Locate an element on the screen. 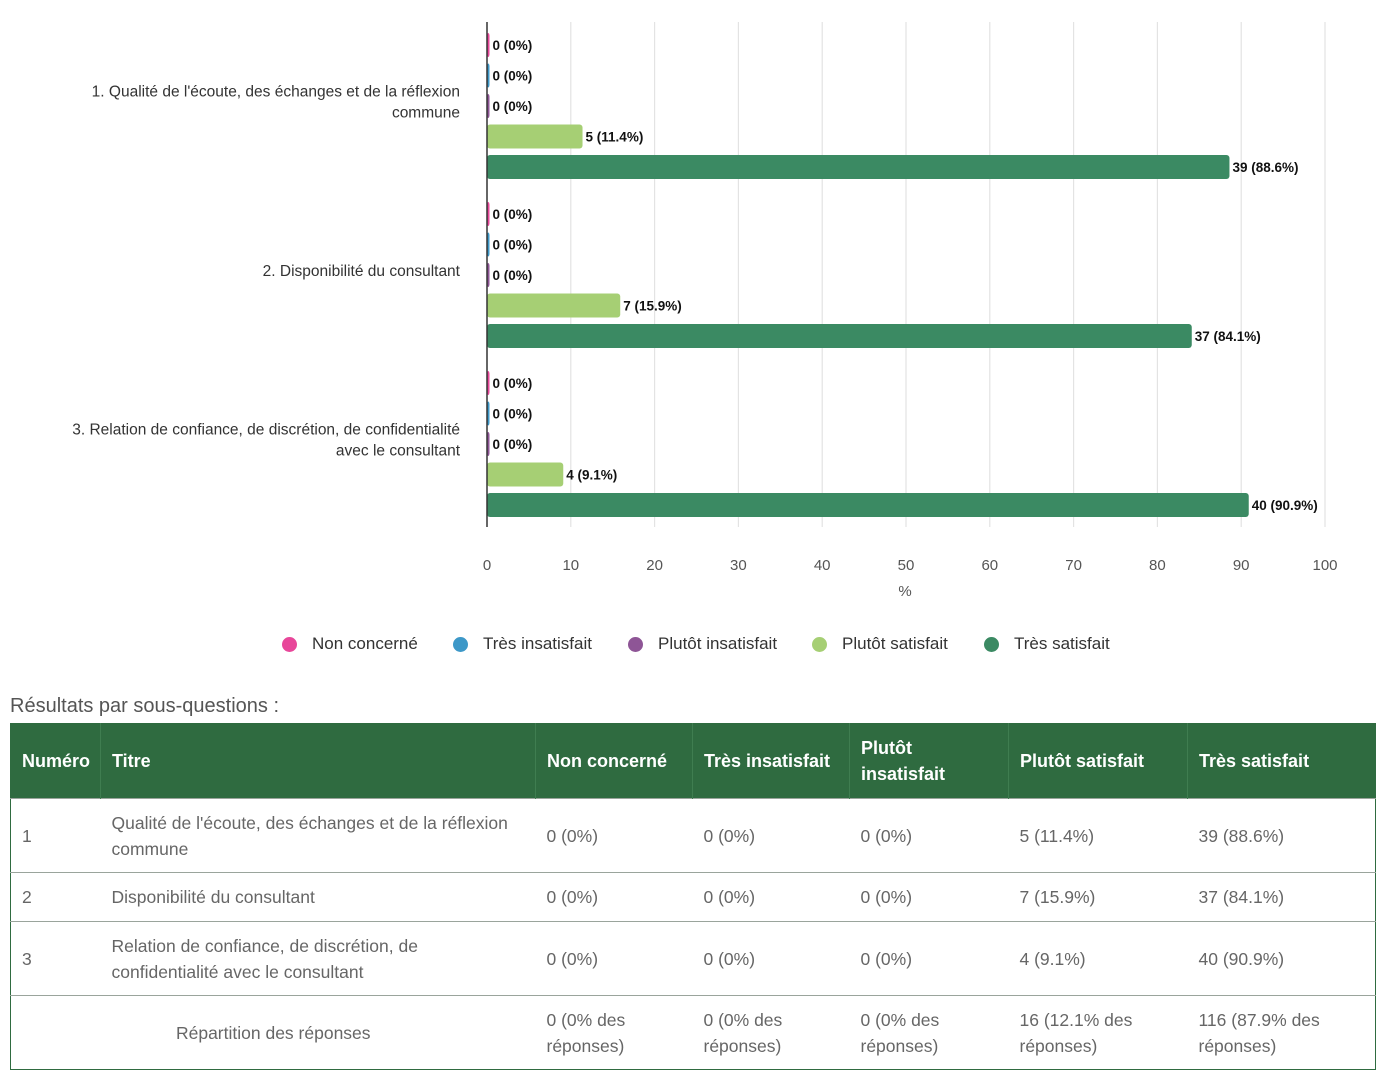  header-numero: Numéro is located at coordinates (55, 761).